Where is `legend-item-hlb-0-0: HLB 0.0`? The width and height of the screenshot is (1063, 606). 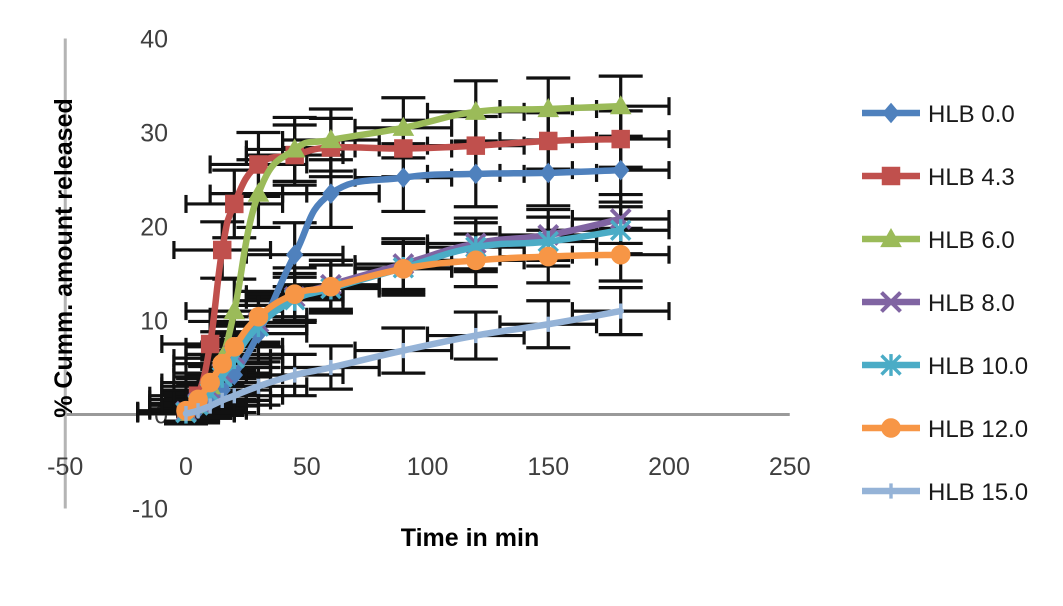
legend-item-hlb-0-0: HLB 0.0 is located at coordinates (938, 114).